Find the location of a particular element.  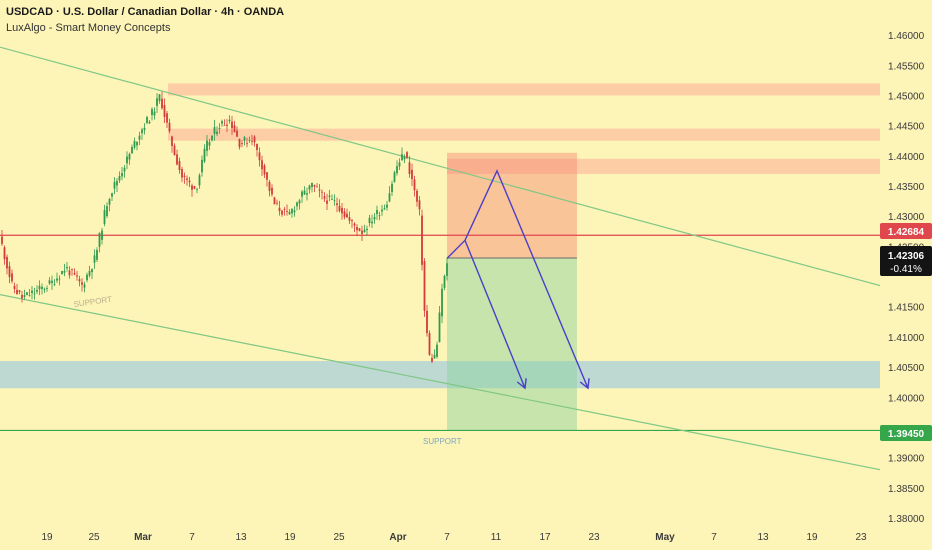

time-tick-label: 13 is located at coordinates (241, 537).